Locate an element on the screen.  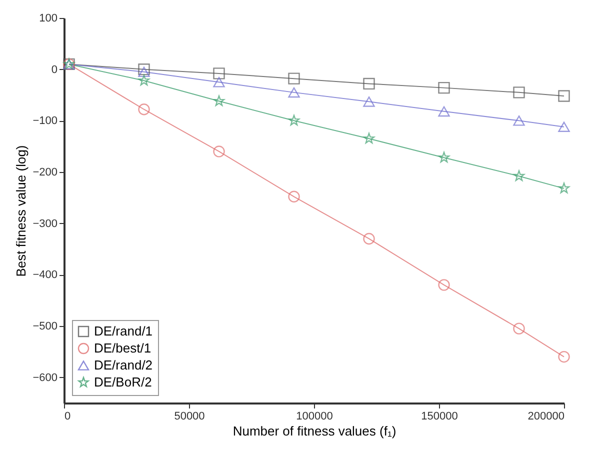
x-axis-title: Number of fitness values (f₁) is located at coordinates (314, 431).